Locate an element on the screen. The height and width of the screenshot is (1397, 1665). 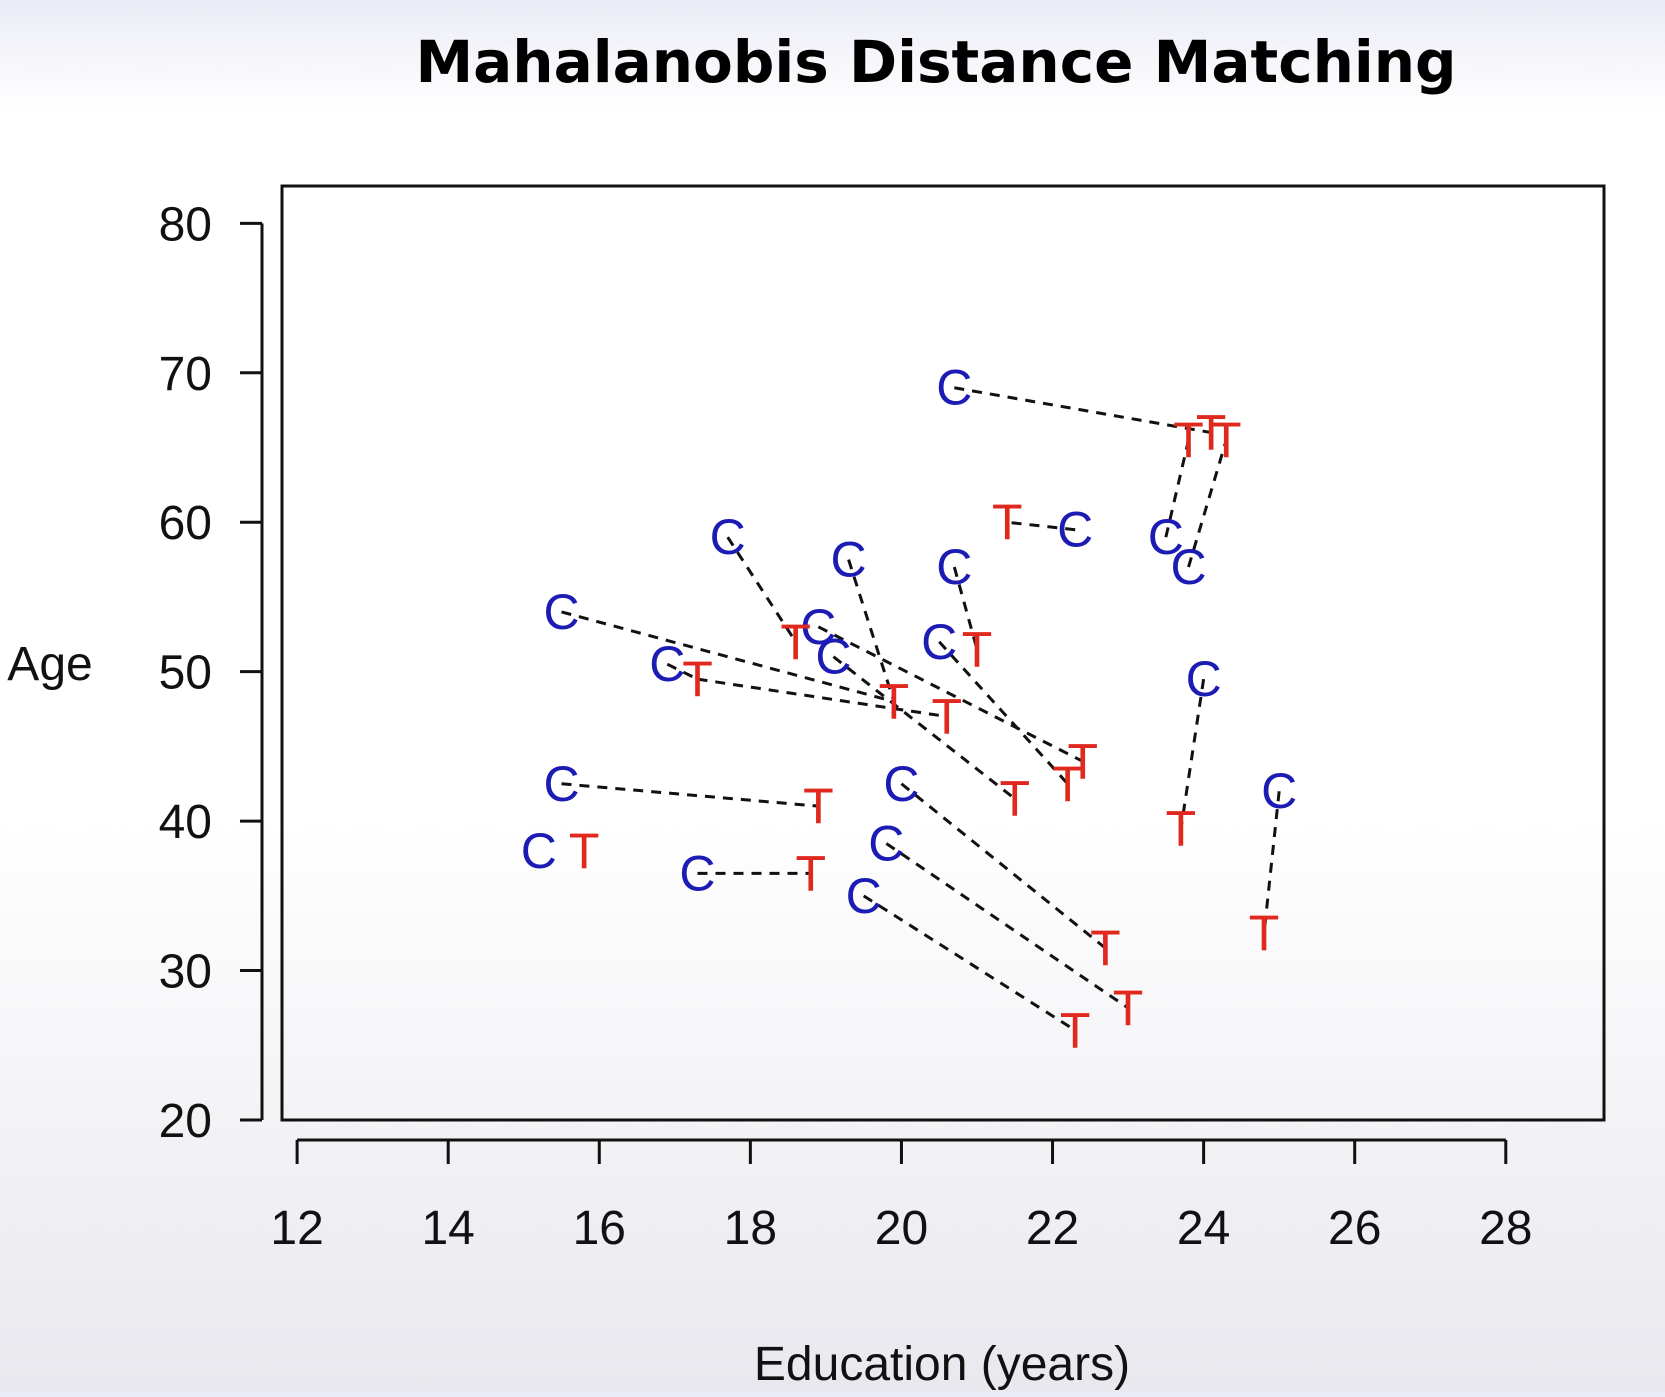
y-tick-label: 80 is located at coordinates (185, 224).